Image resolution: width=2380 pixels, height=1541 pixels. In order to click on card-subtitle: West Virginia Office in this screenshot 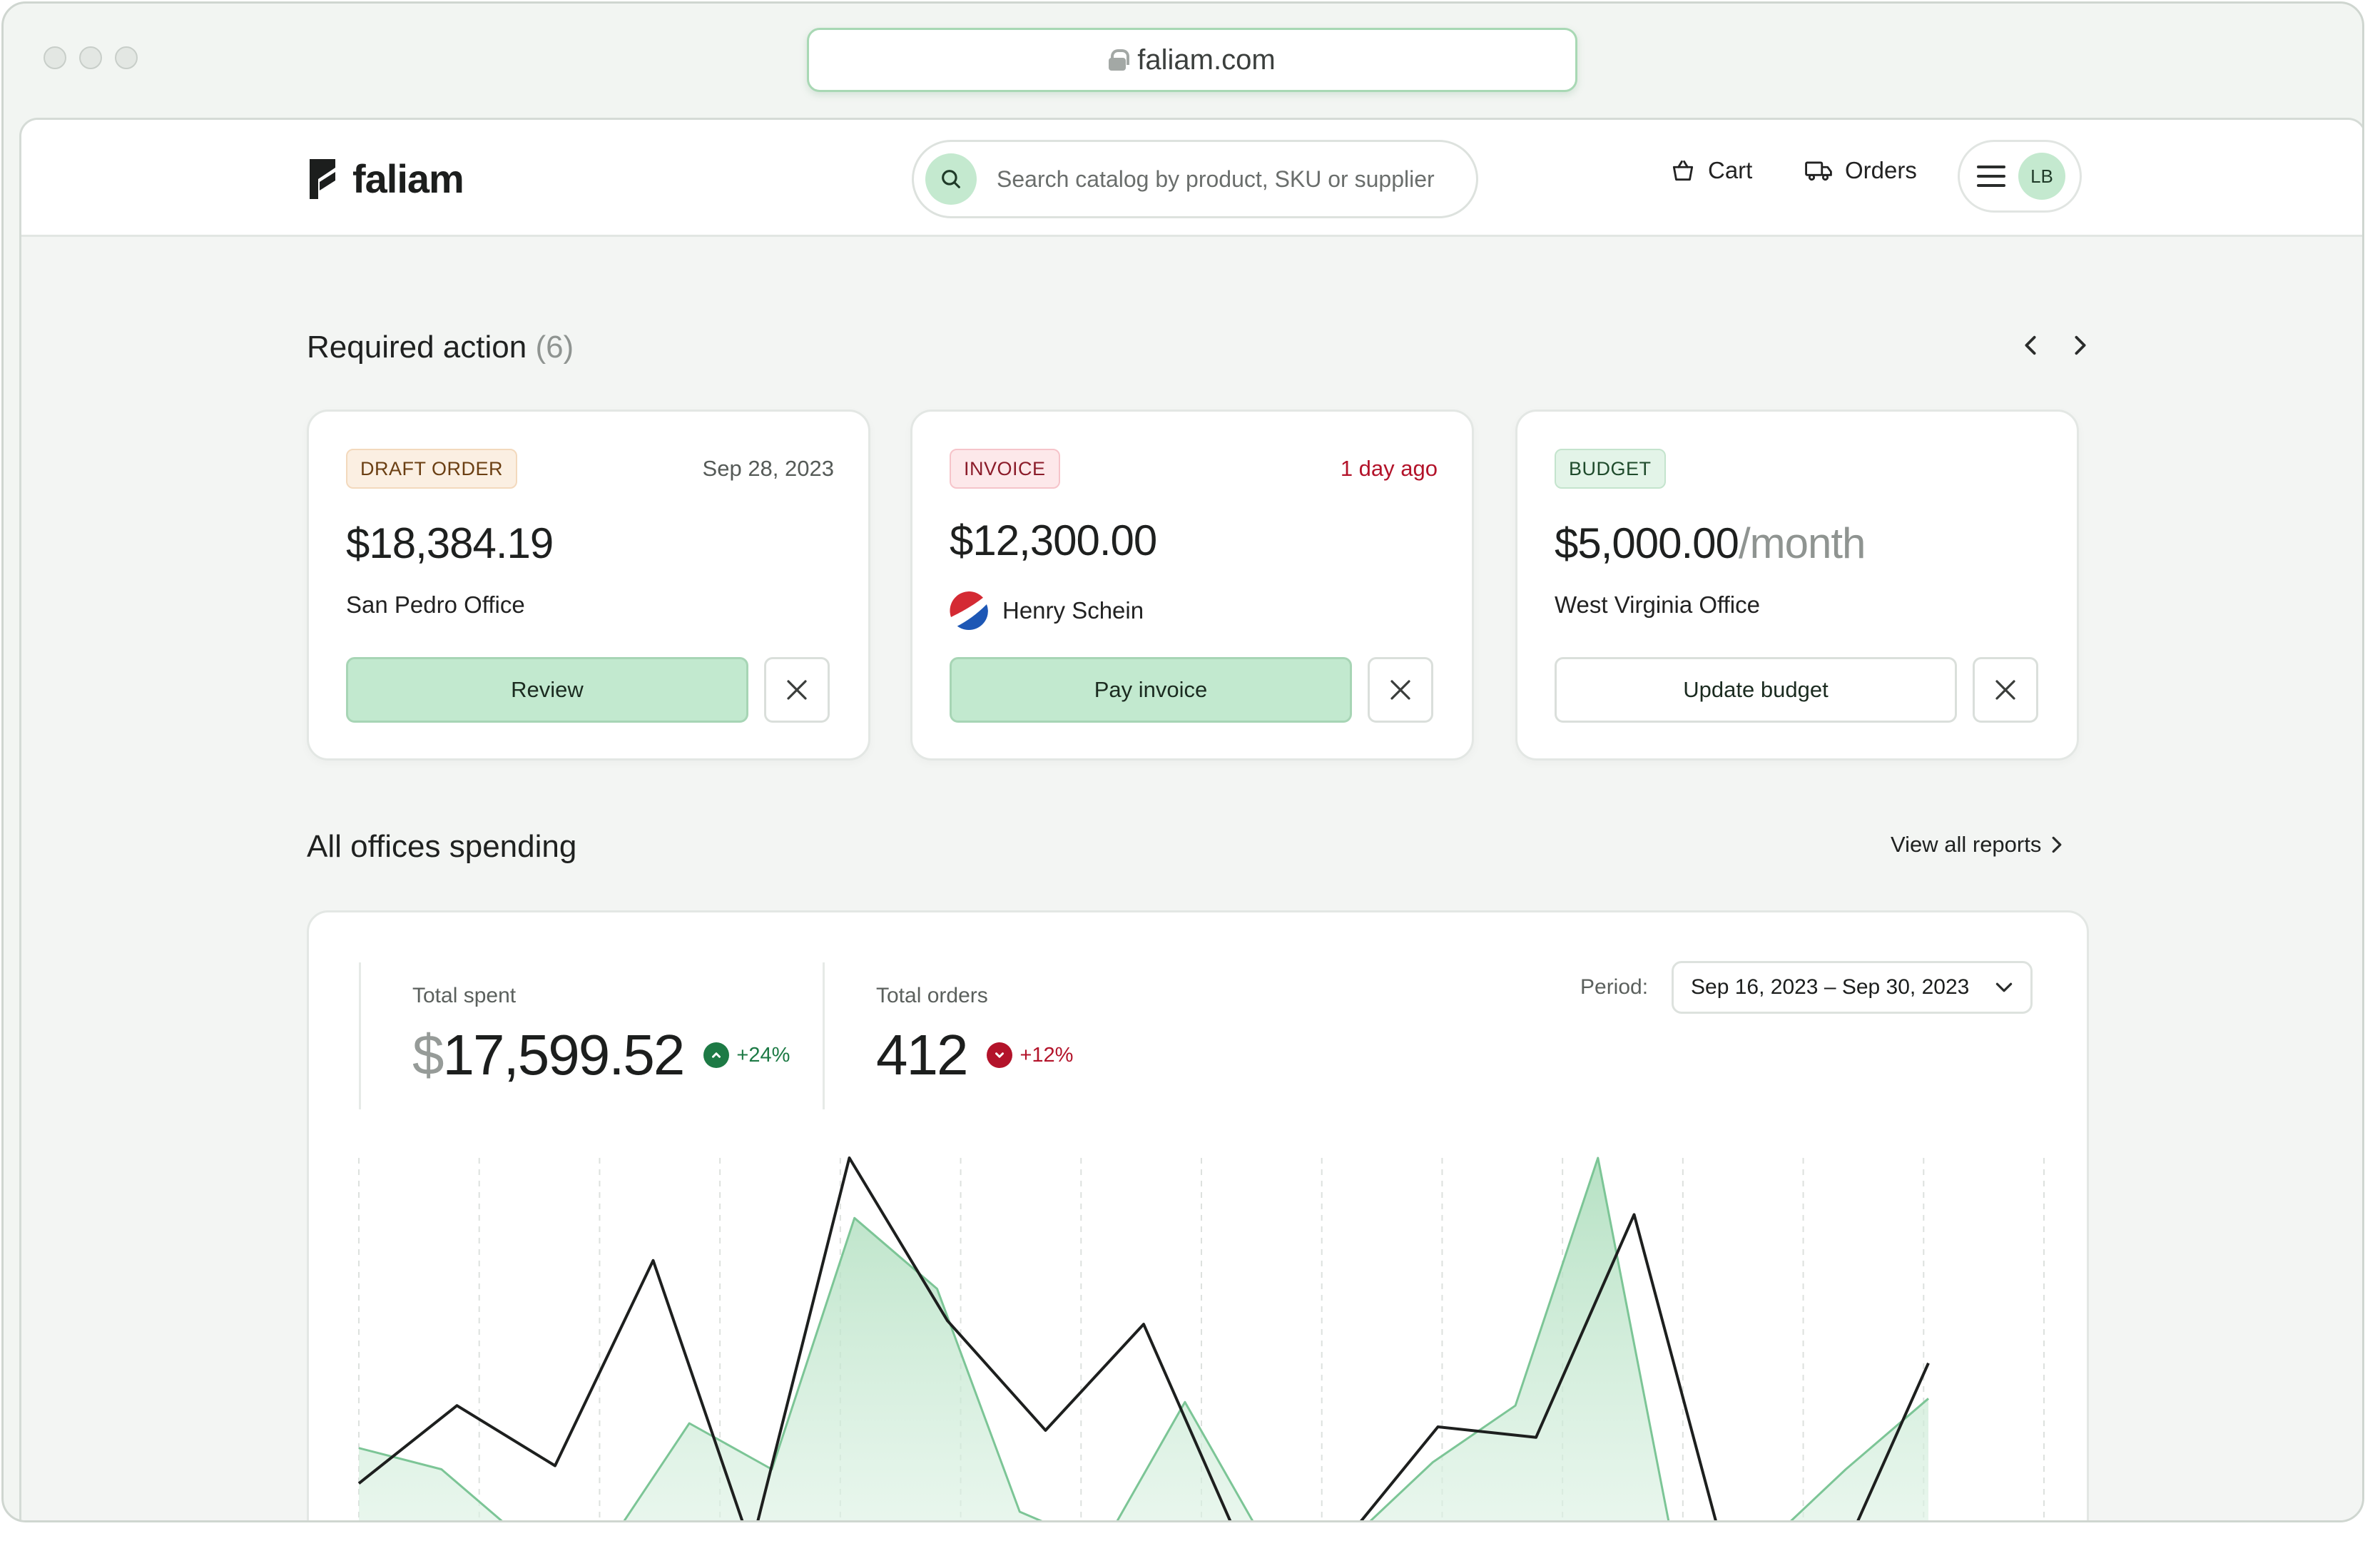, I will do `click(1657, 605)`.